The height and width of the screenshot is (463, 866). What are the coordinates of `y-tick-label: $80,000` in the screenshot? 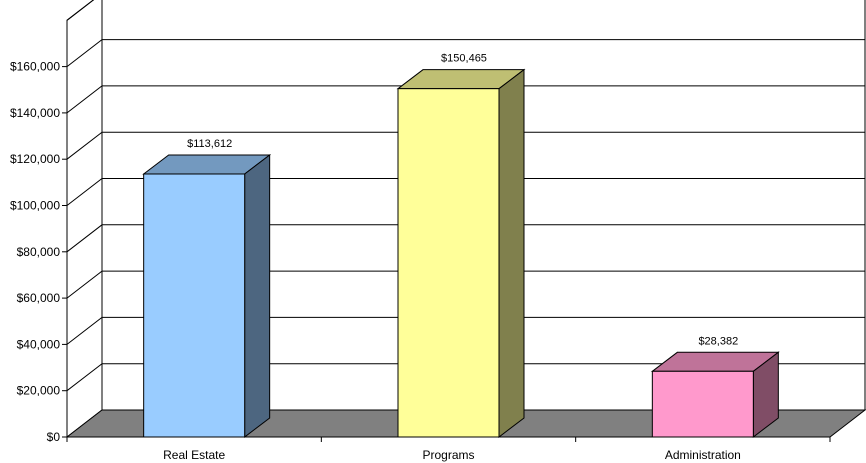 It's located at (39, 252).